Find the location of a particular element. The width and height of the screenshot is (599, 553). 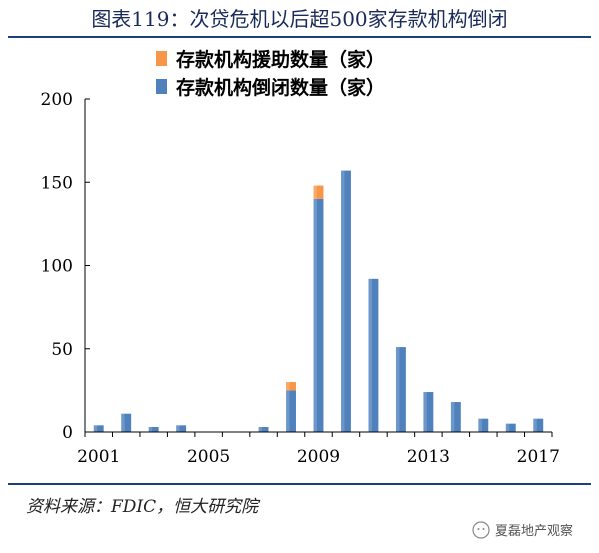

watermark-text: 夏磊地产观察 is located at coordinates (534, 531).